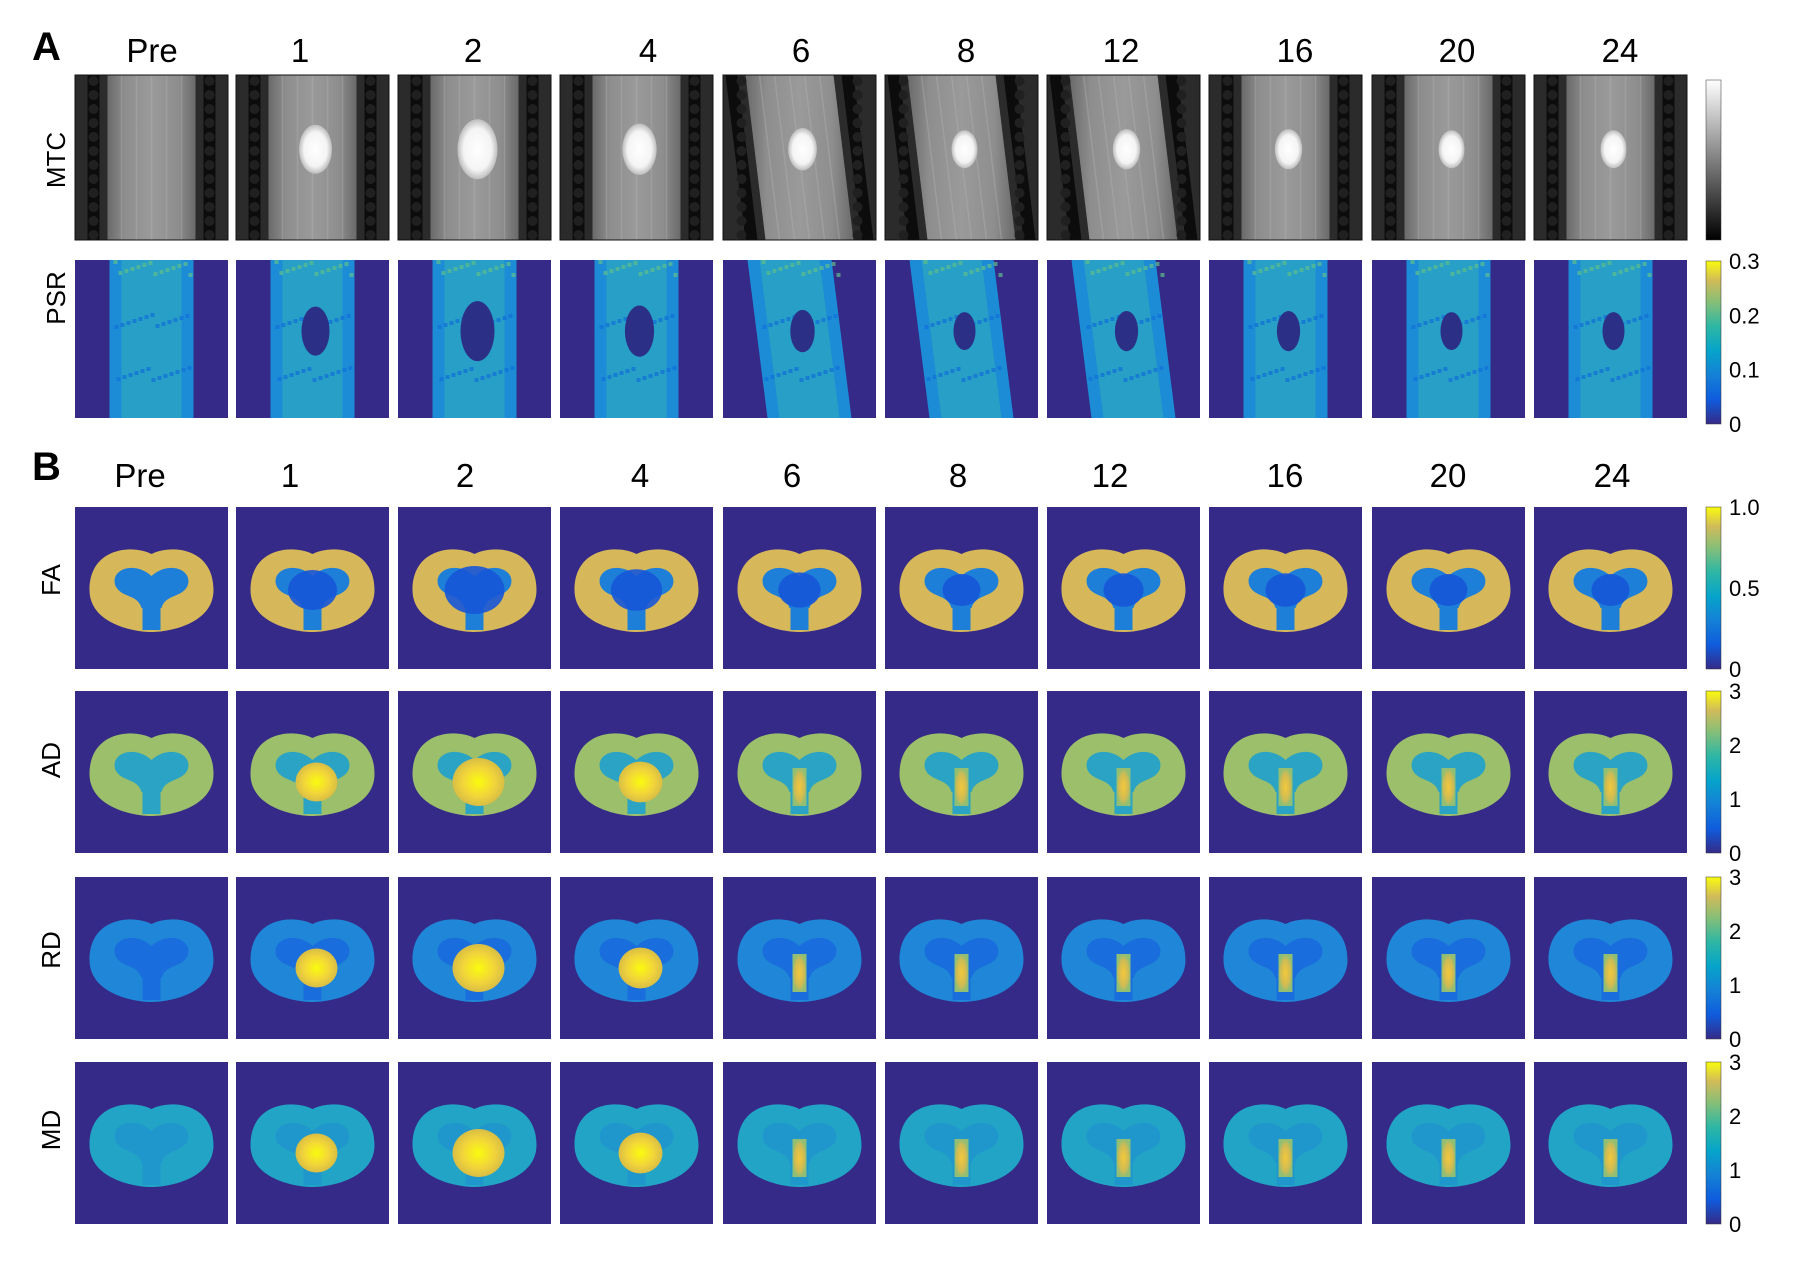 This screenshot has width=1800, height=1275. What do you see at coordinates (881, 339) in the screenshot?
I see `psr-row` at bounding box center [881, 339].